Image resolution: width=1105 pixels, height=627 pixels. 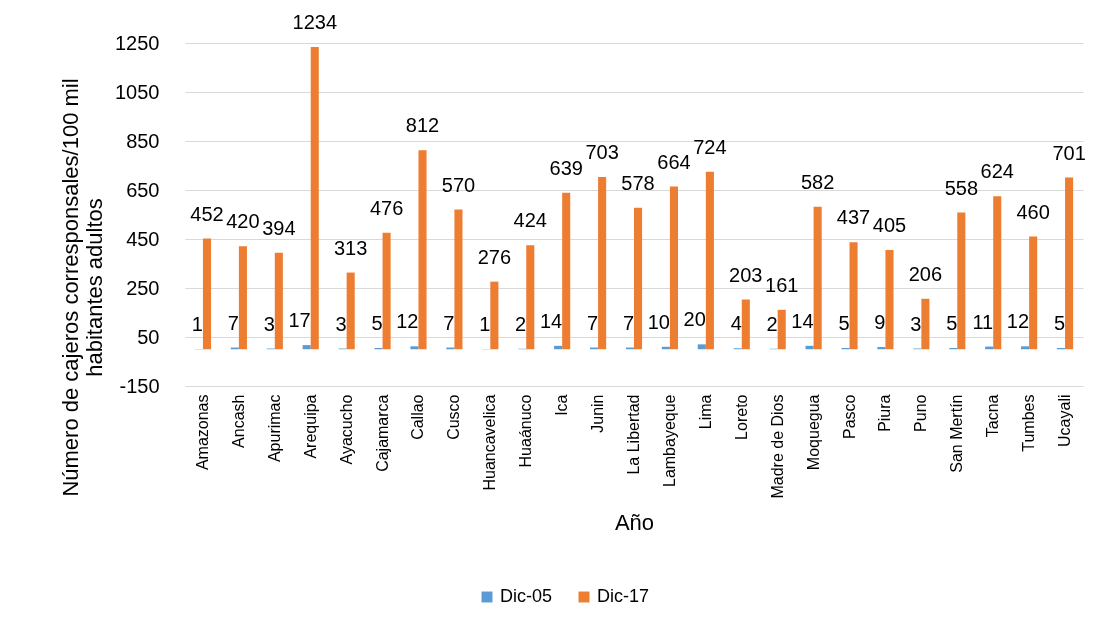 What do you see at coordinates (993, 416) in the screenshot?
I see `x-tick-label: Tacna` at bounding box center [993, 416].